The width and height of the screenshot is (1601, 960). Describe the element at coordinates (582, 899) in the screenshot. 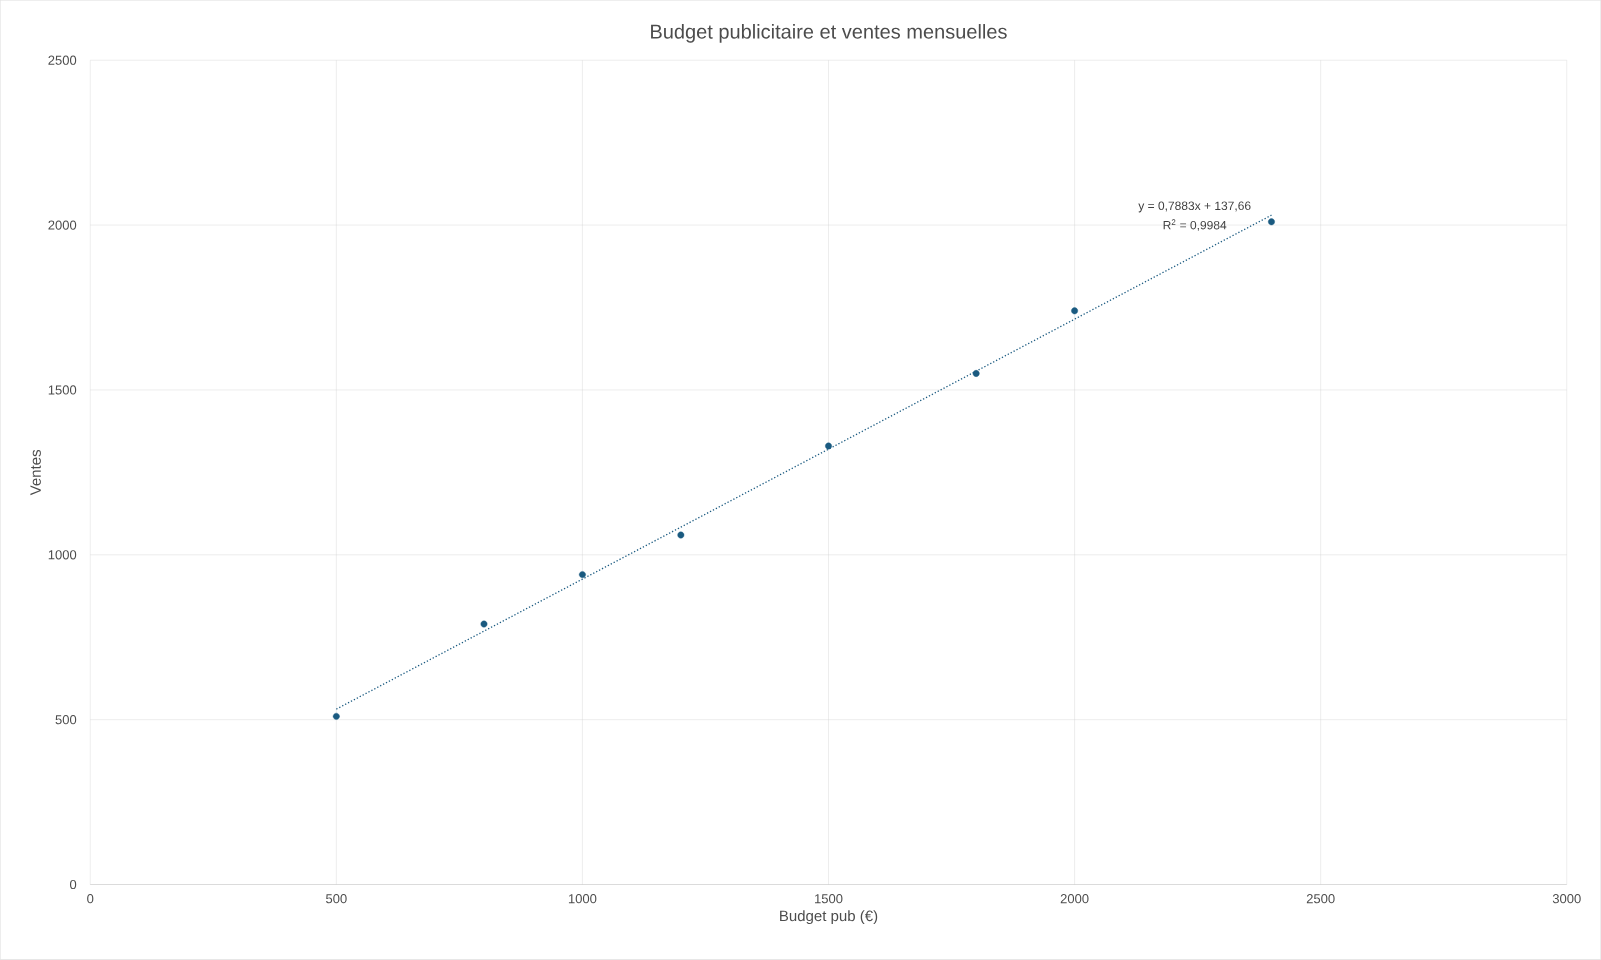

I see `x-tick-label: 1000` at that location.